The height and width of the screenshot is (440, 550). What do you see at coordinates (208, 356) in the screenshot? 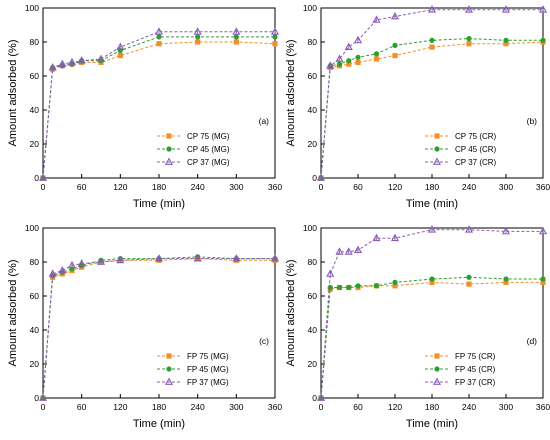
I see `legend-label: FP 75 (MG)` at bounding box center [208, 356].